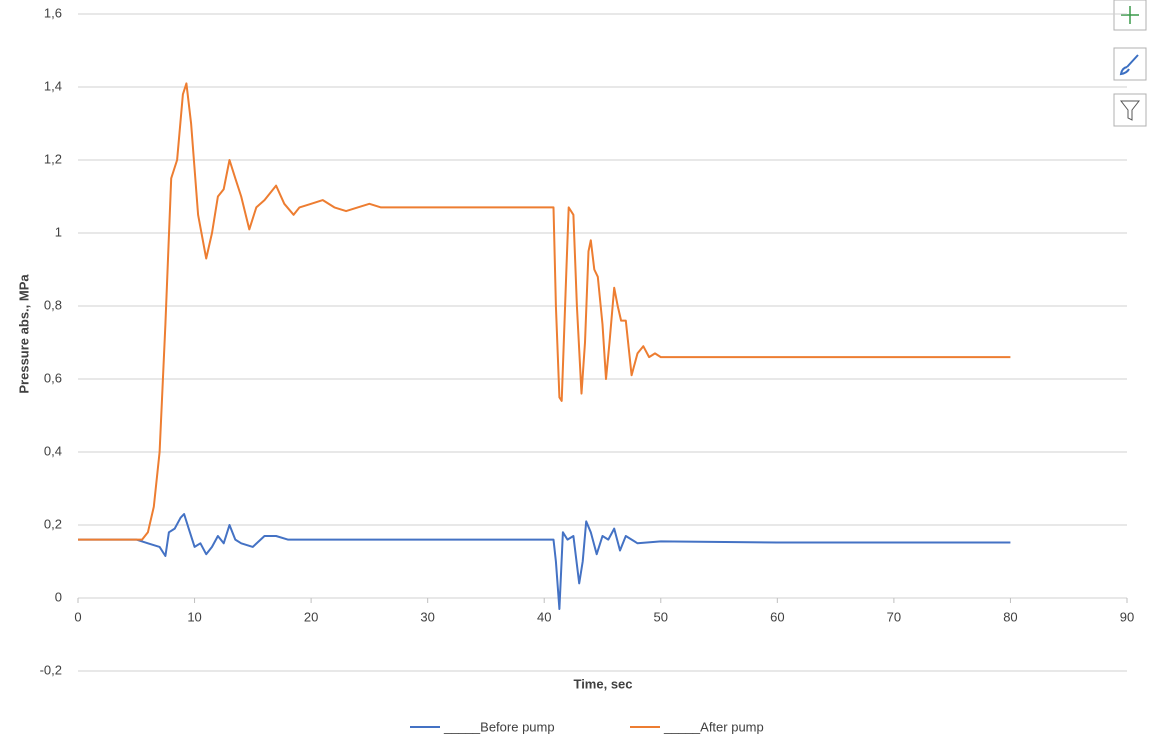 The width and height of the screenshot is (1153, 746). I want to click on y-tick-label: 1,2, so click(53, 158).